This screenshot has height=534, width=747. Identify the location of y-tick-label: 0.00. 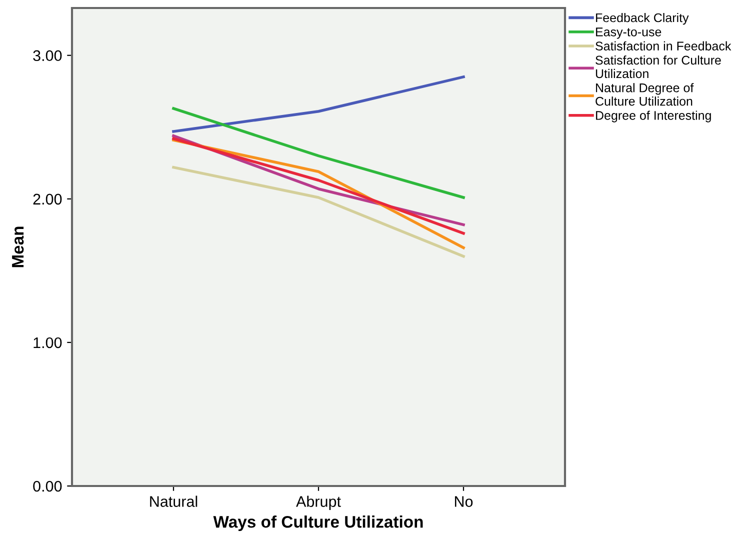
(47, 486).